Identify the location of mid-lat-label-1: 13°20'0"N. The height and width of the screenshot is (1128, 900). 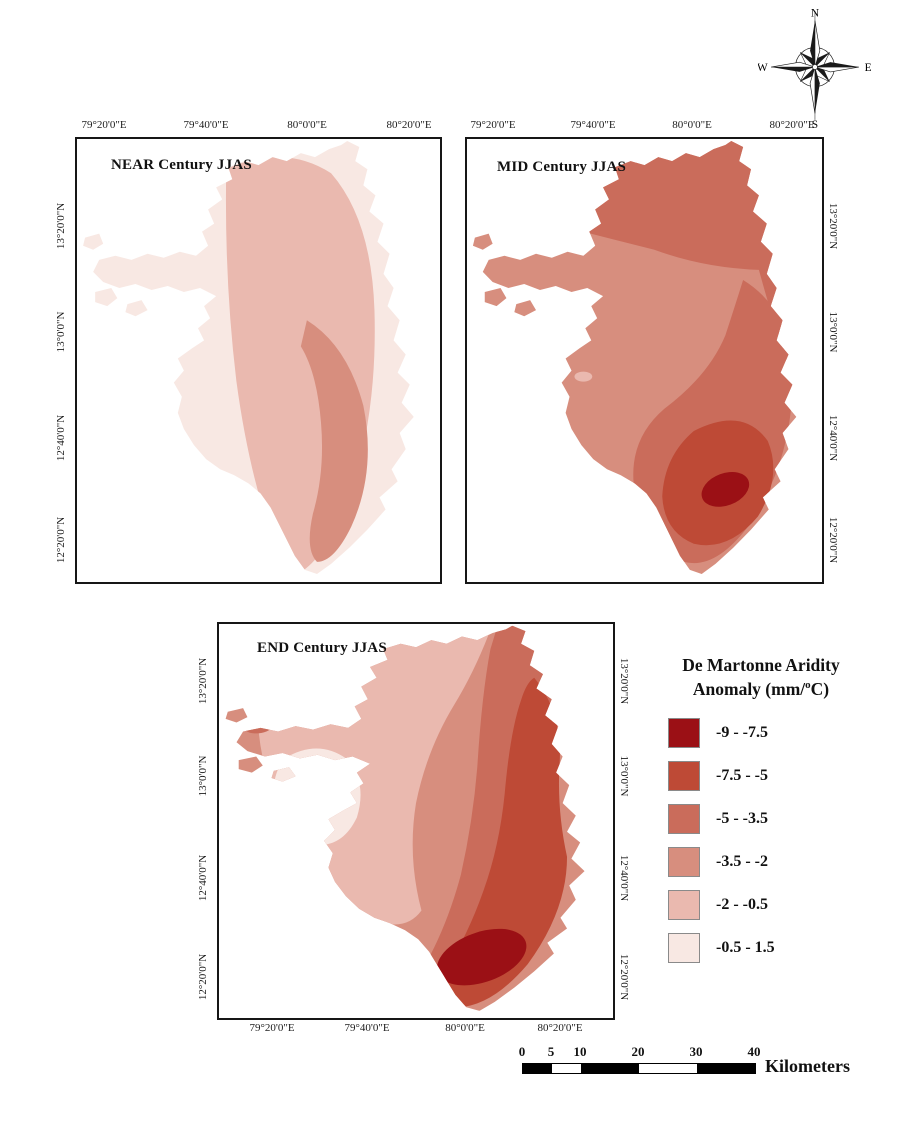
(833, 226).